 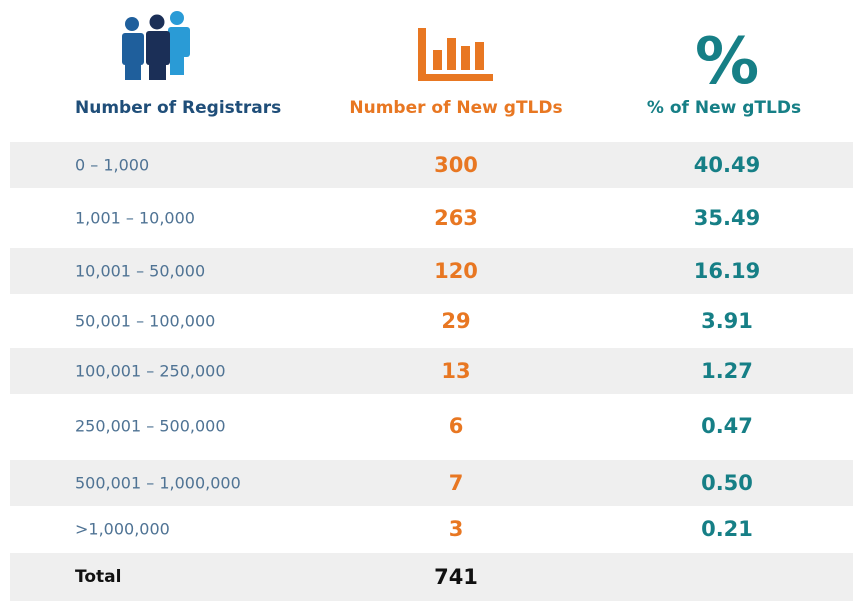 I want to click on table-row: 250,001 – 500,000 6 0.47, so click(x=414, y=426).